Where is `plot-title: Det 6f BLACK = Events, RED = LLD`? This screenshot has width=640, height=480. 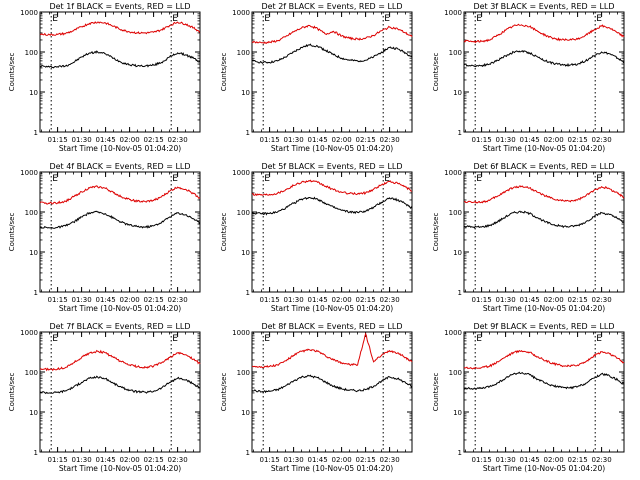
plot-title: Det 6f BLACK = Events, RED = LLD is located at coordinates (543, 166).